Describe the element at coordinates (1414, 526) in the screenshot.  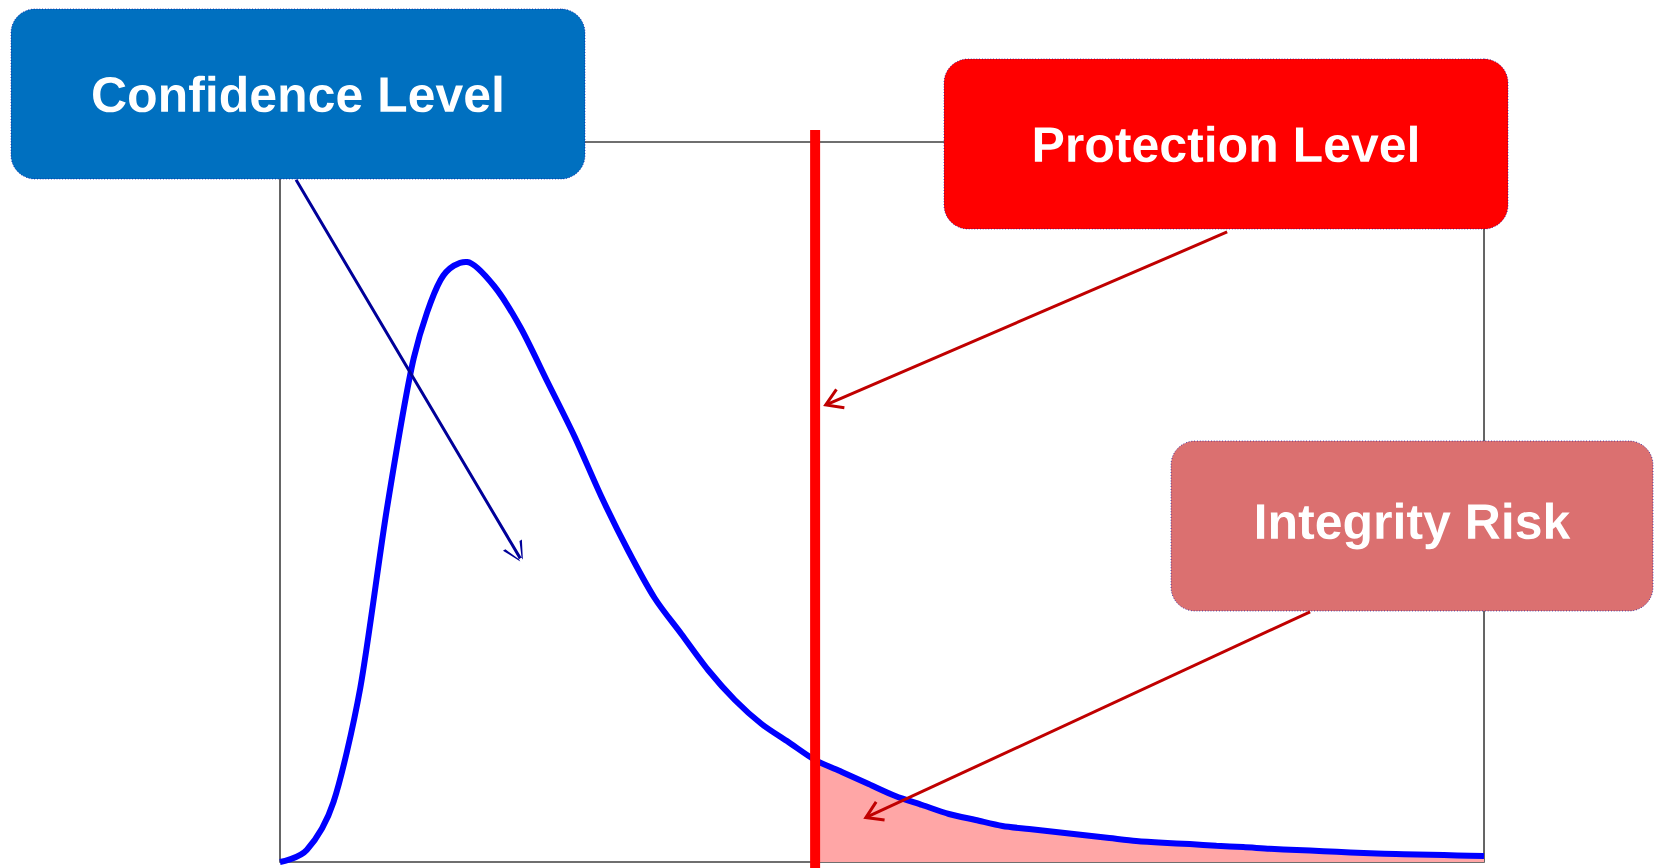
I see `annotation: Integrity Risk` at that location.